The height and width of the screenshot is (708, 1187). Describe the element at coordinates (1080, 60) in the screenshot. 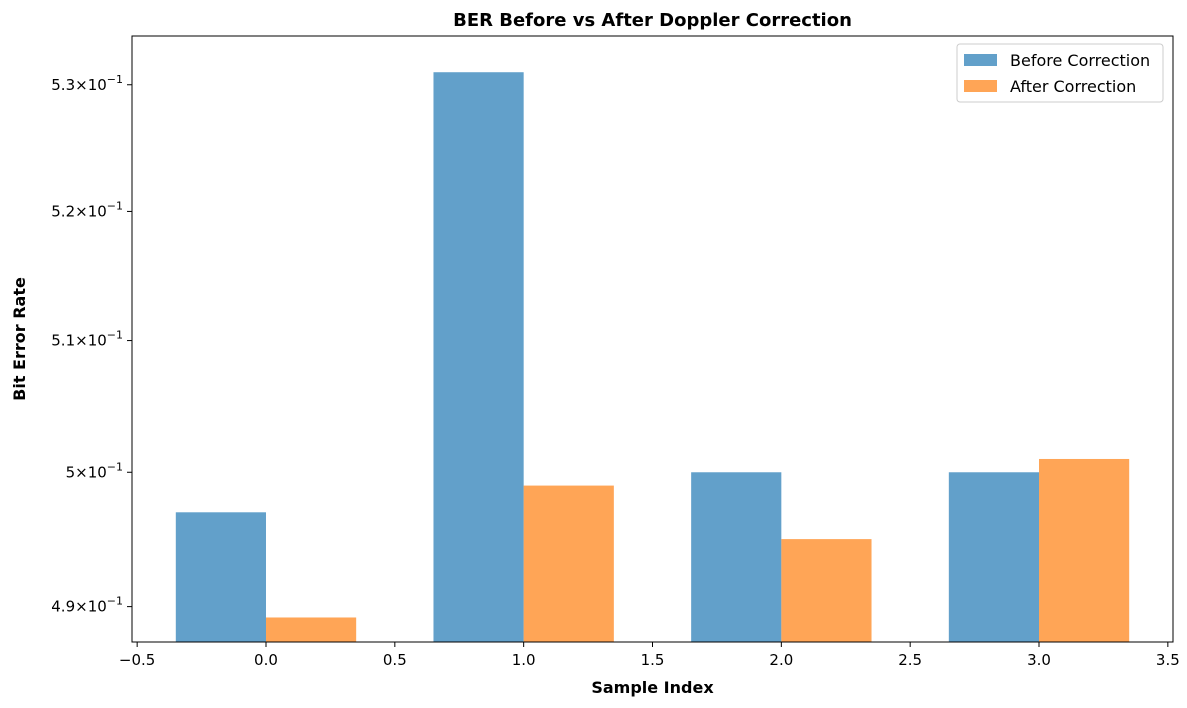

I see `legend-label-0: Before Correction` at that location.